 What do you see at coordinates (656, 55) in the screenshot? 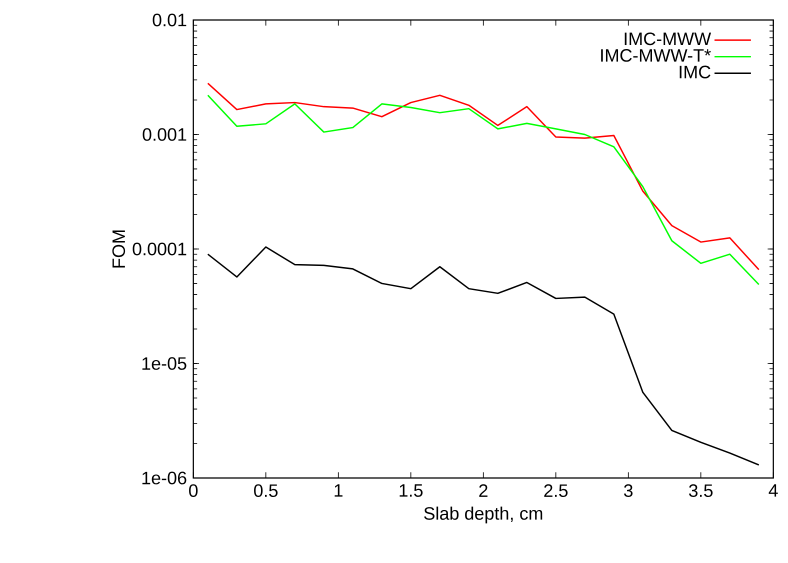
I see `legend-label: IMC-MWW-T*` at bounding box center [656, 55].